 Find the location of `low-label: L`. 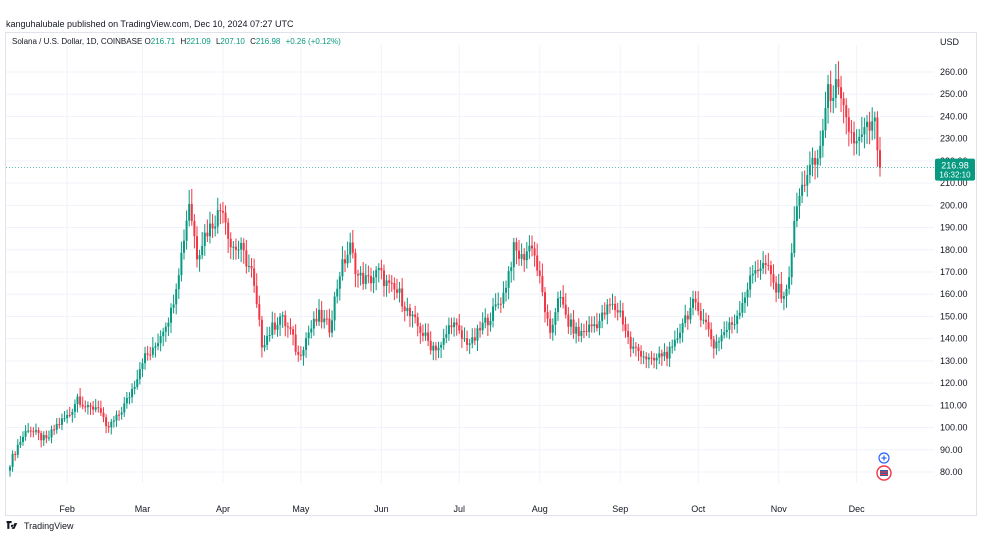

low-label: L is located at coordinates (218, 41).